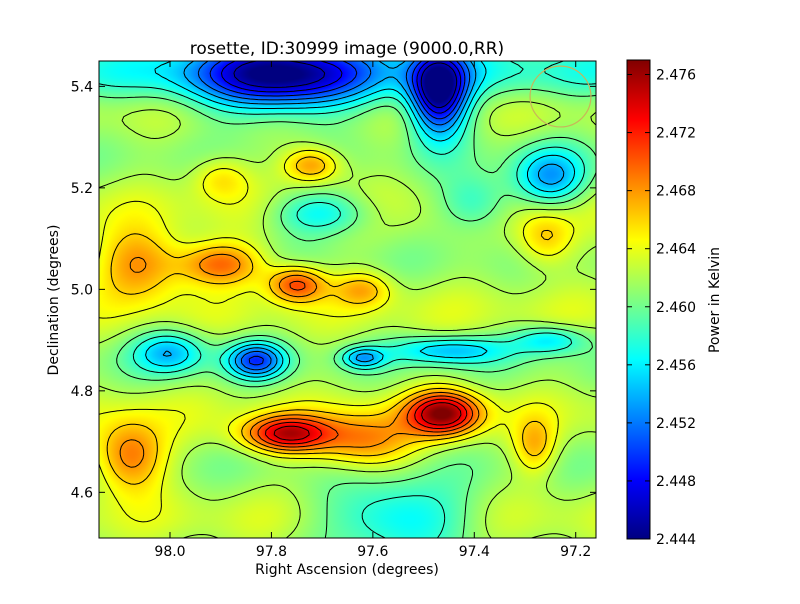  I want to click on colorbar-tick-label: 2.464, so click(676, 250).